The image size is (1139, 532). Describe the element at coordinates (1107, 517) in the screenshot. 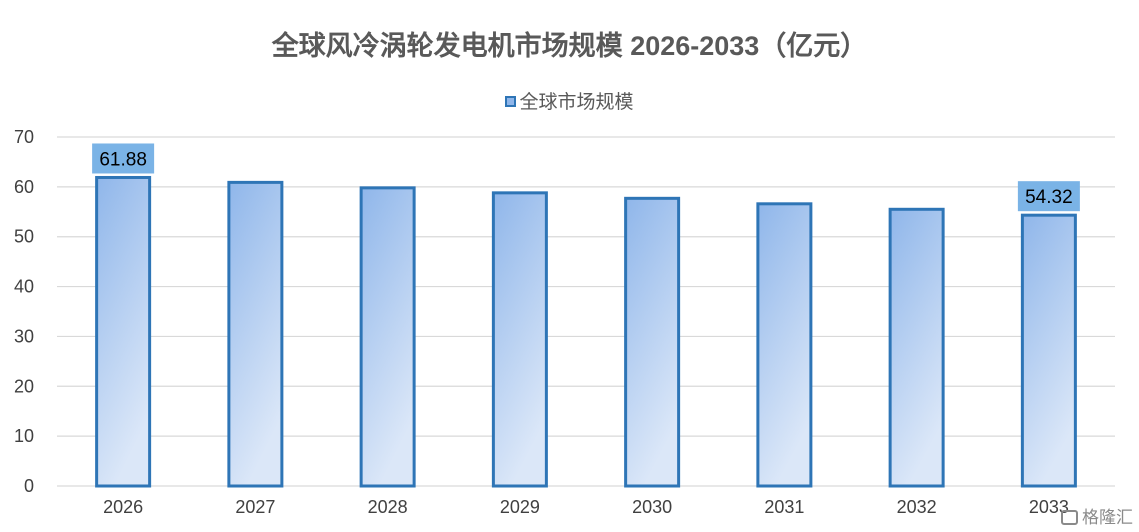

I see `watermark-text: 格隆汇` at that location.